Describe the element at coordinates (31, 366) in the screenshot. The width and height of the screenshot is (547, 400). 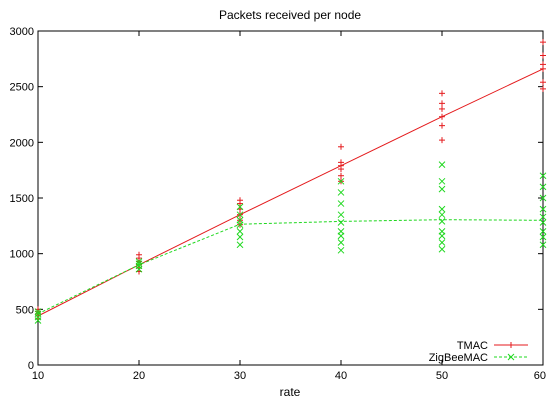
I see `y-tick-label: 0` at that location.